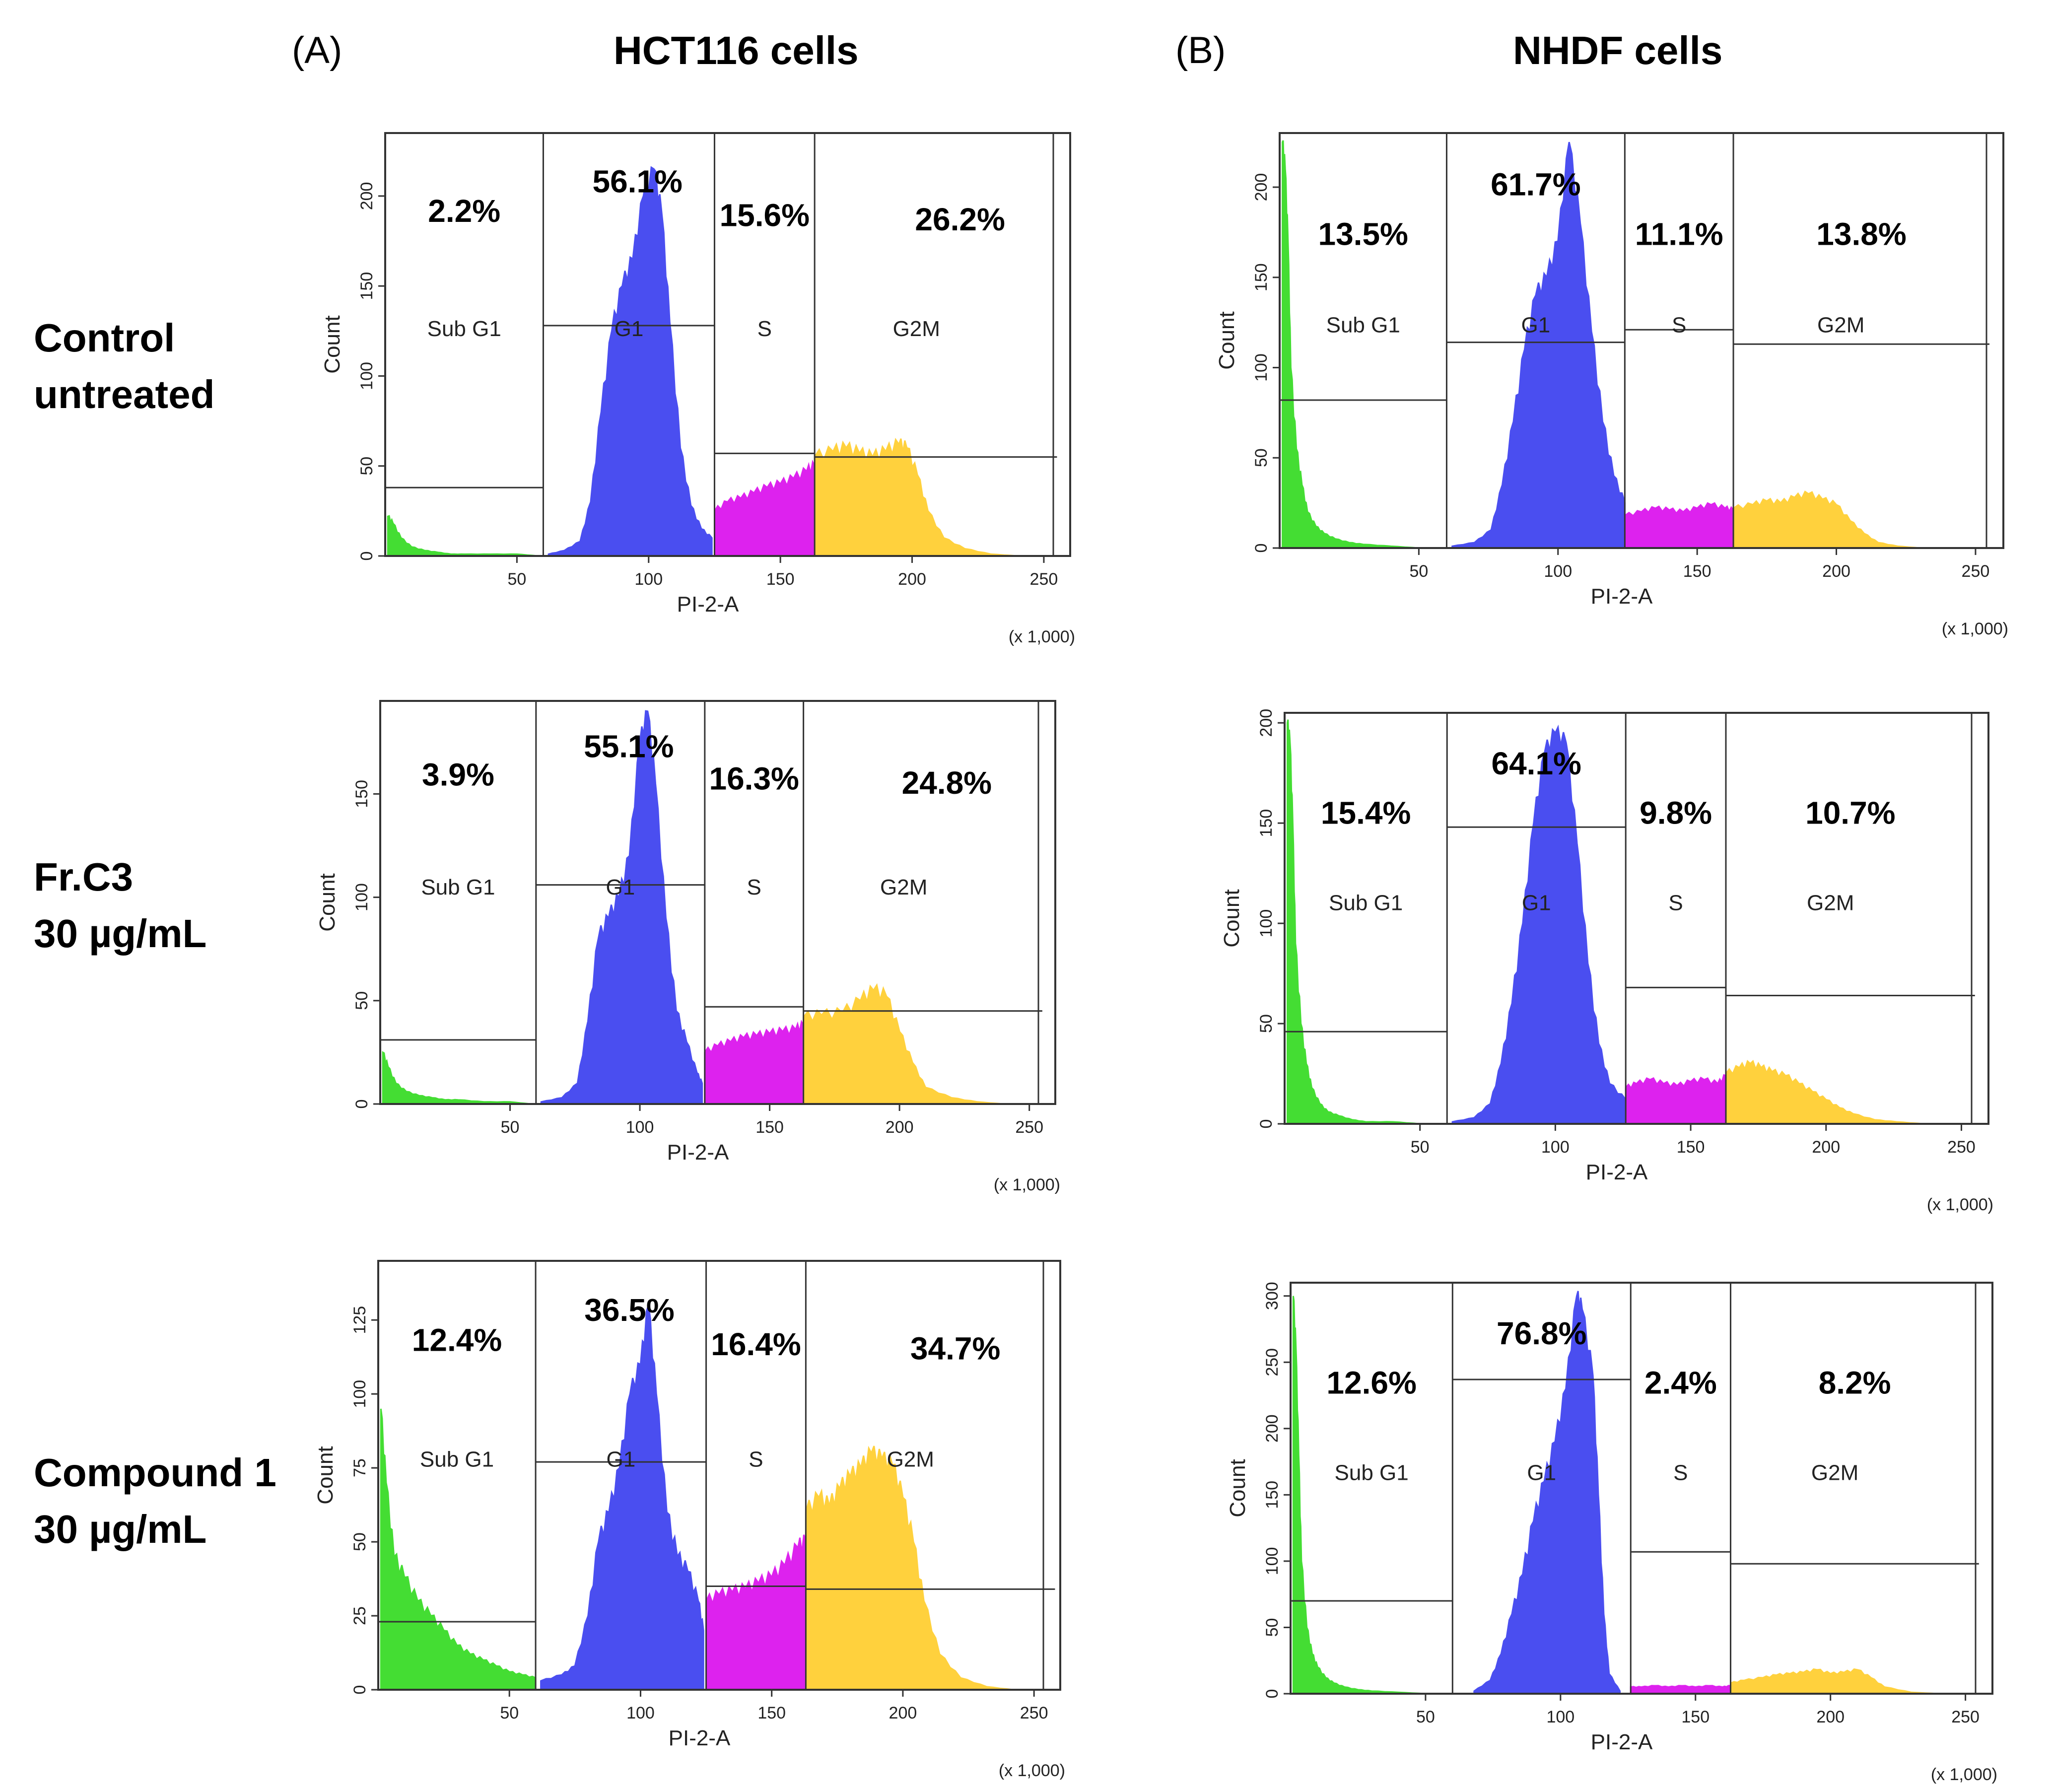  Describe the element at coordinates (947, 783) in the screenshot. I see `gate-percent: 24.8%` at that location.